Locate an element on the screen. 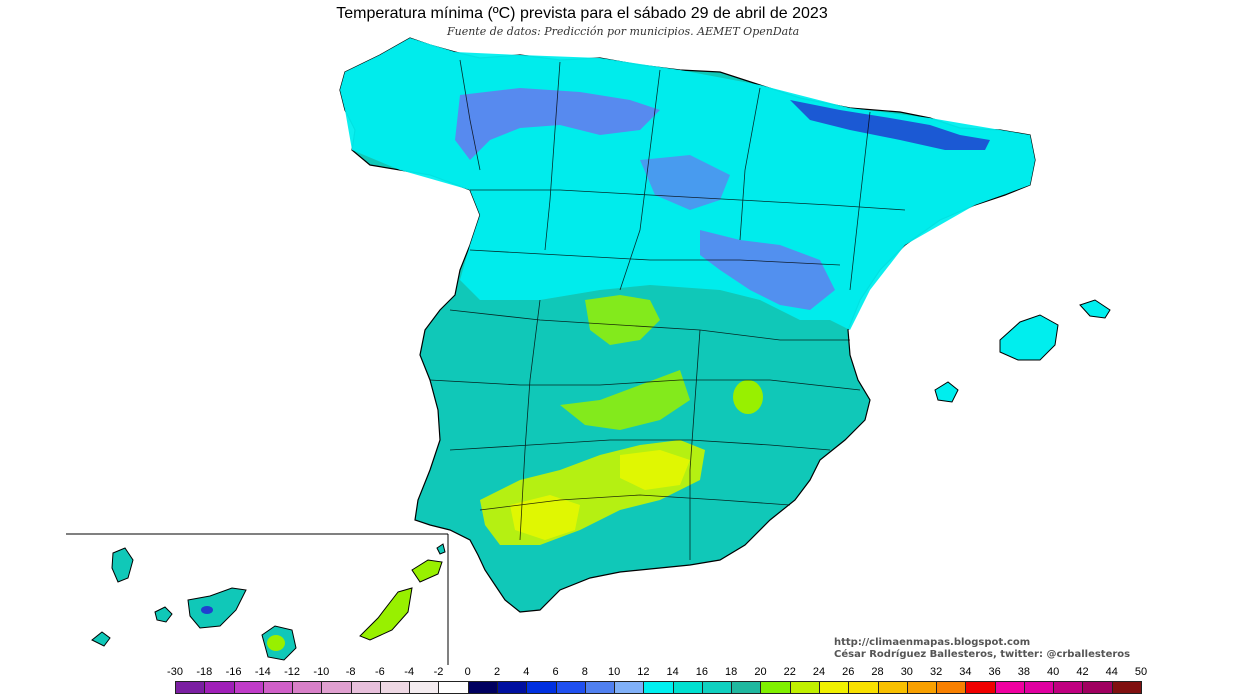  legend-tick-label: 24 is located at coordinates (819, 672).